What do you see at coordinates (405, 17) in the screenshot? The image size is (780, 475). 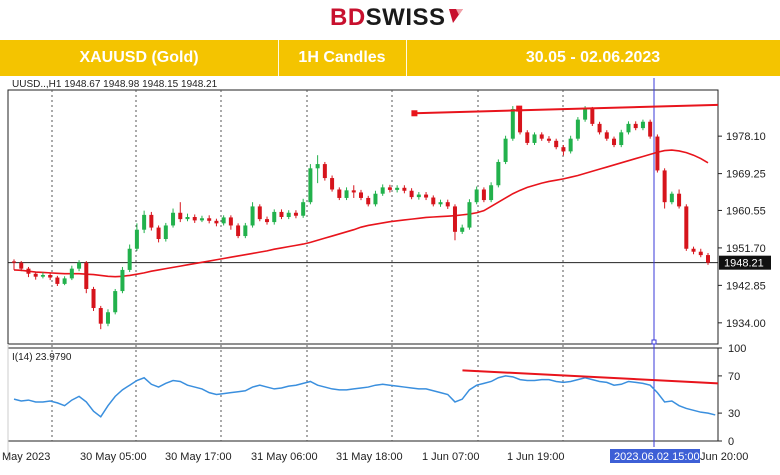 I see `brand-swiss: SWISS` at bounding box center [405, 17].